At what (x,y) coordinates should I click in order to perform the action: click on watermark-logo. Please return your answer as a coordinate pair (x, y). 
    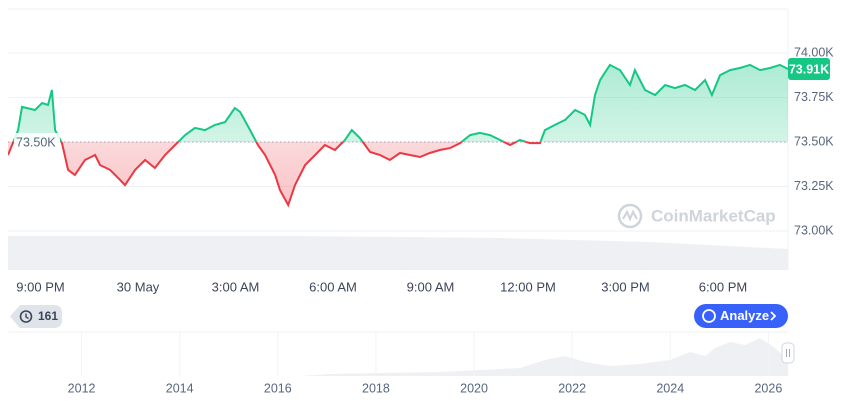
    Looking at the image, I should click on (630, 216).